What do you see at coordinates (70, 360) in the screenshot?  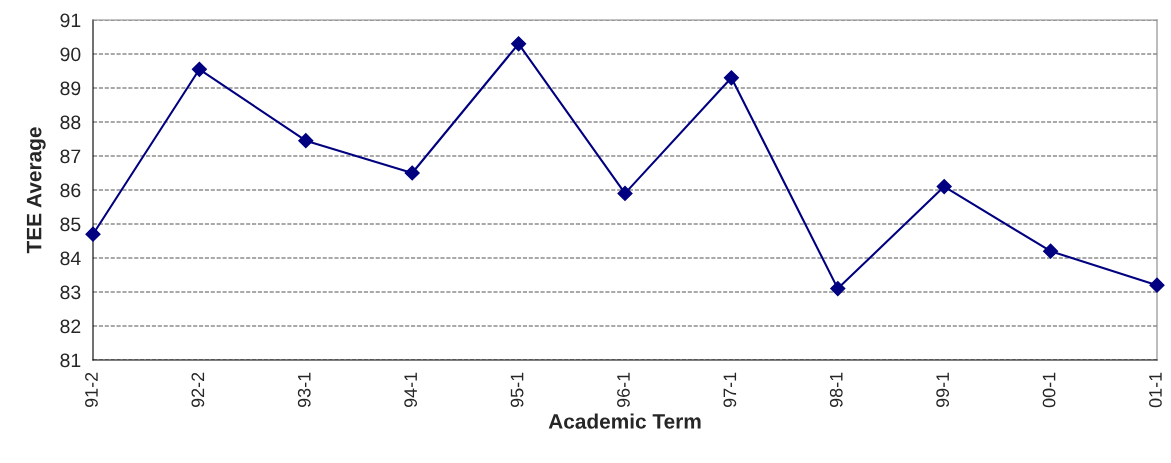 I see `y-tick-label: 81` at bounding box center [70, 360].